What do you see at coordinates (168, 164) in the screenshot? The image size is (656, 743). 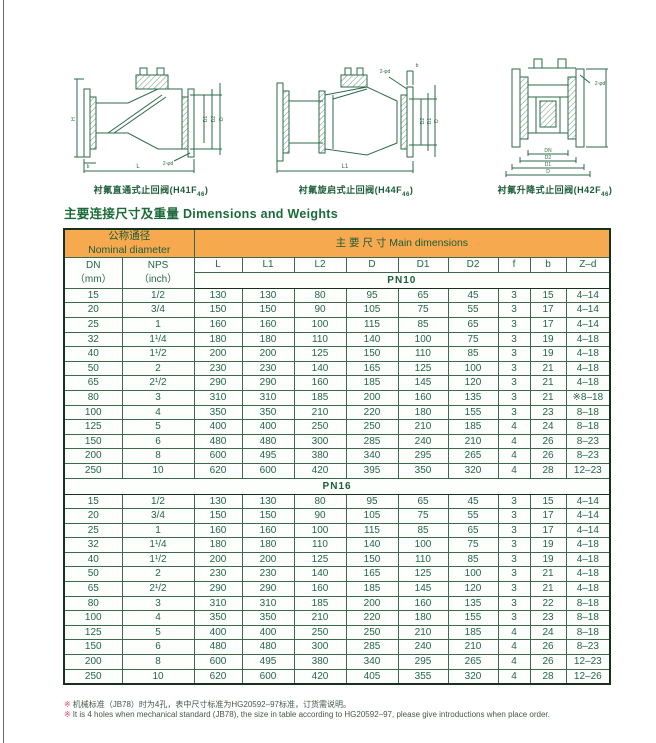 I see `svg-text: 2-φd` at bounding box center [168, 164].